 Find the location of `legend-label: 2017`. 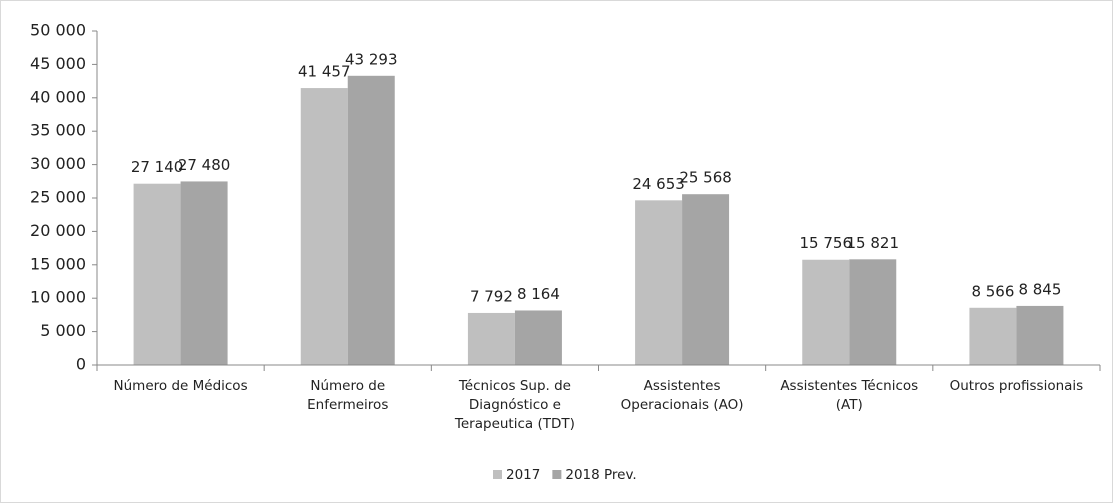

legend-label: 2017 is located at coordinates (523, 475).